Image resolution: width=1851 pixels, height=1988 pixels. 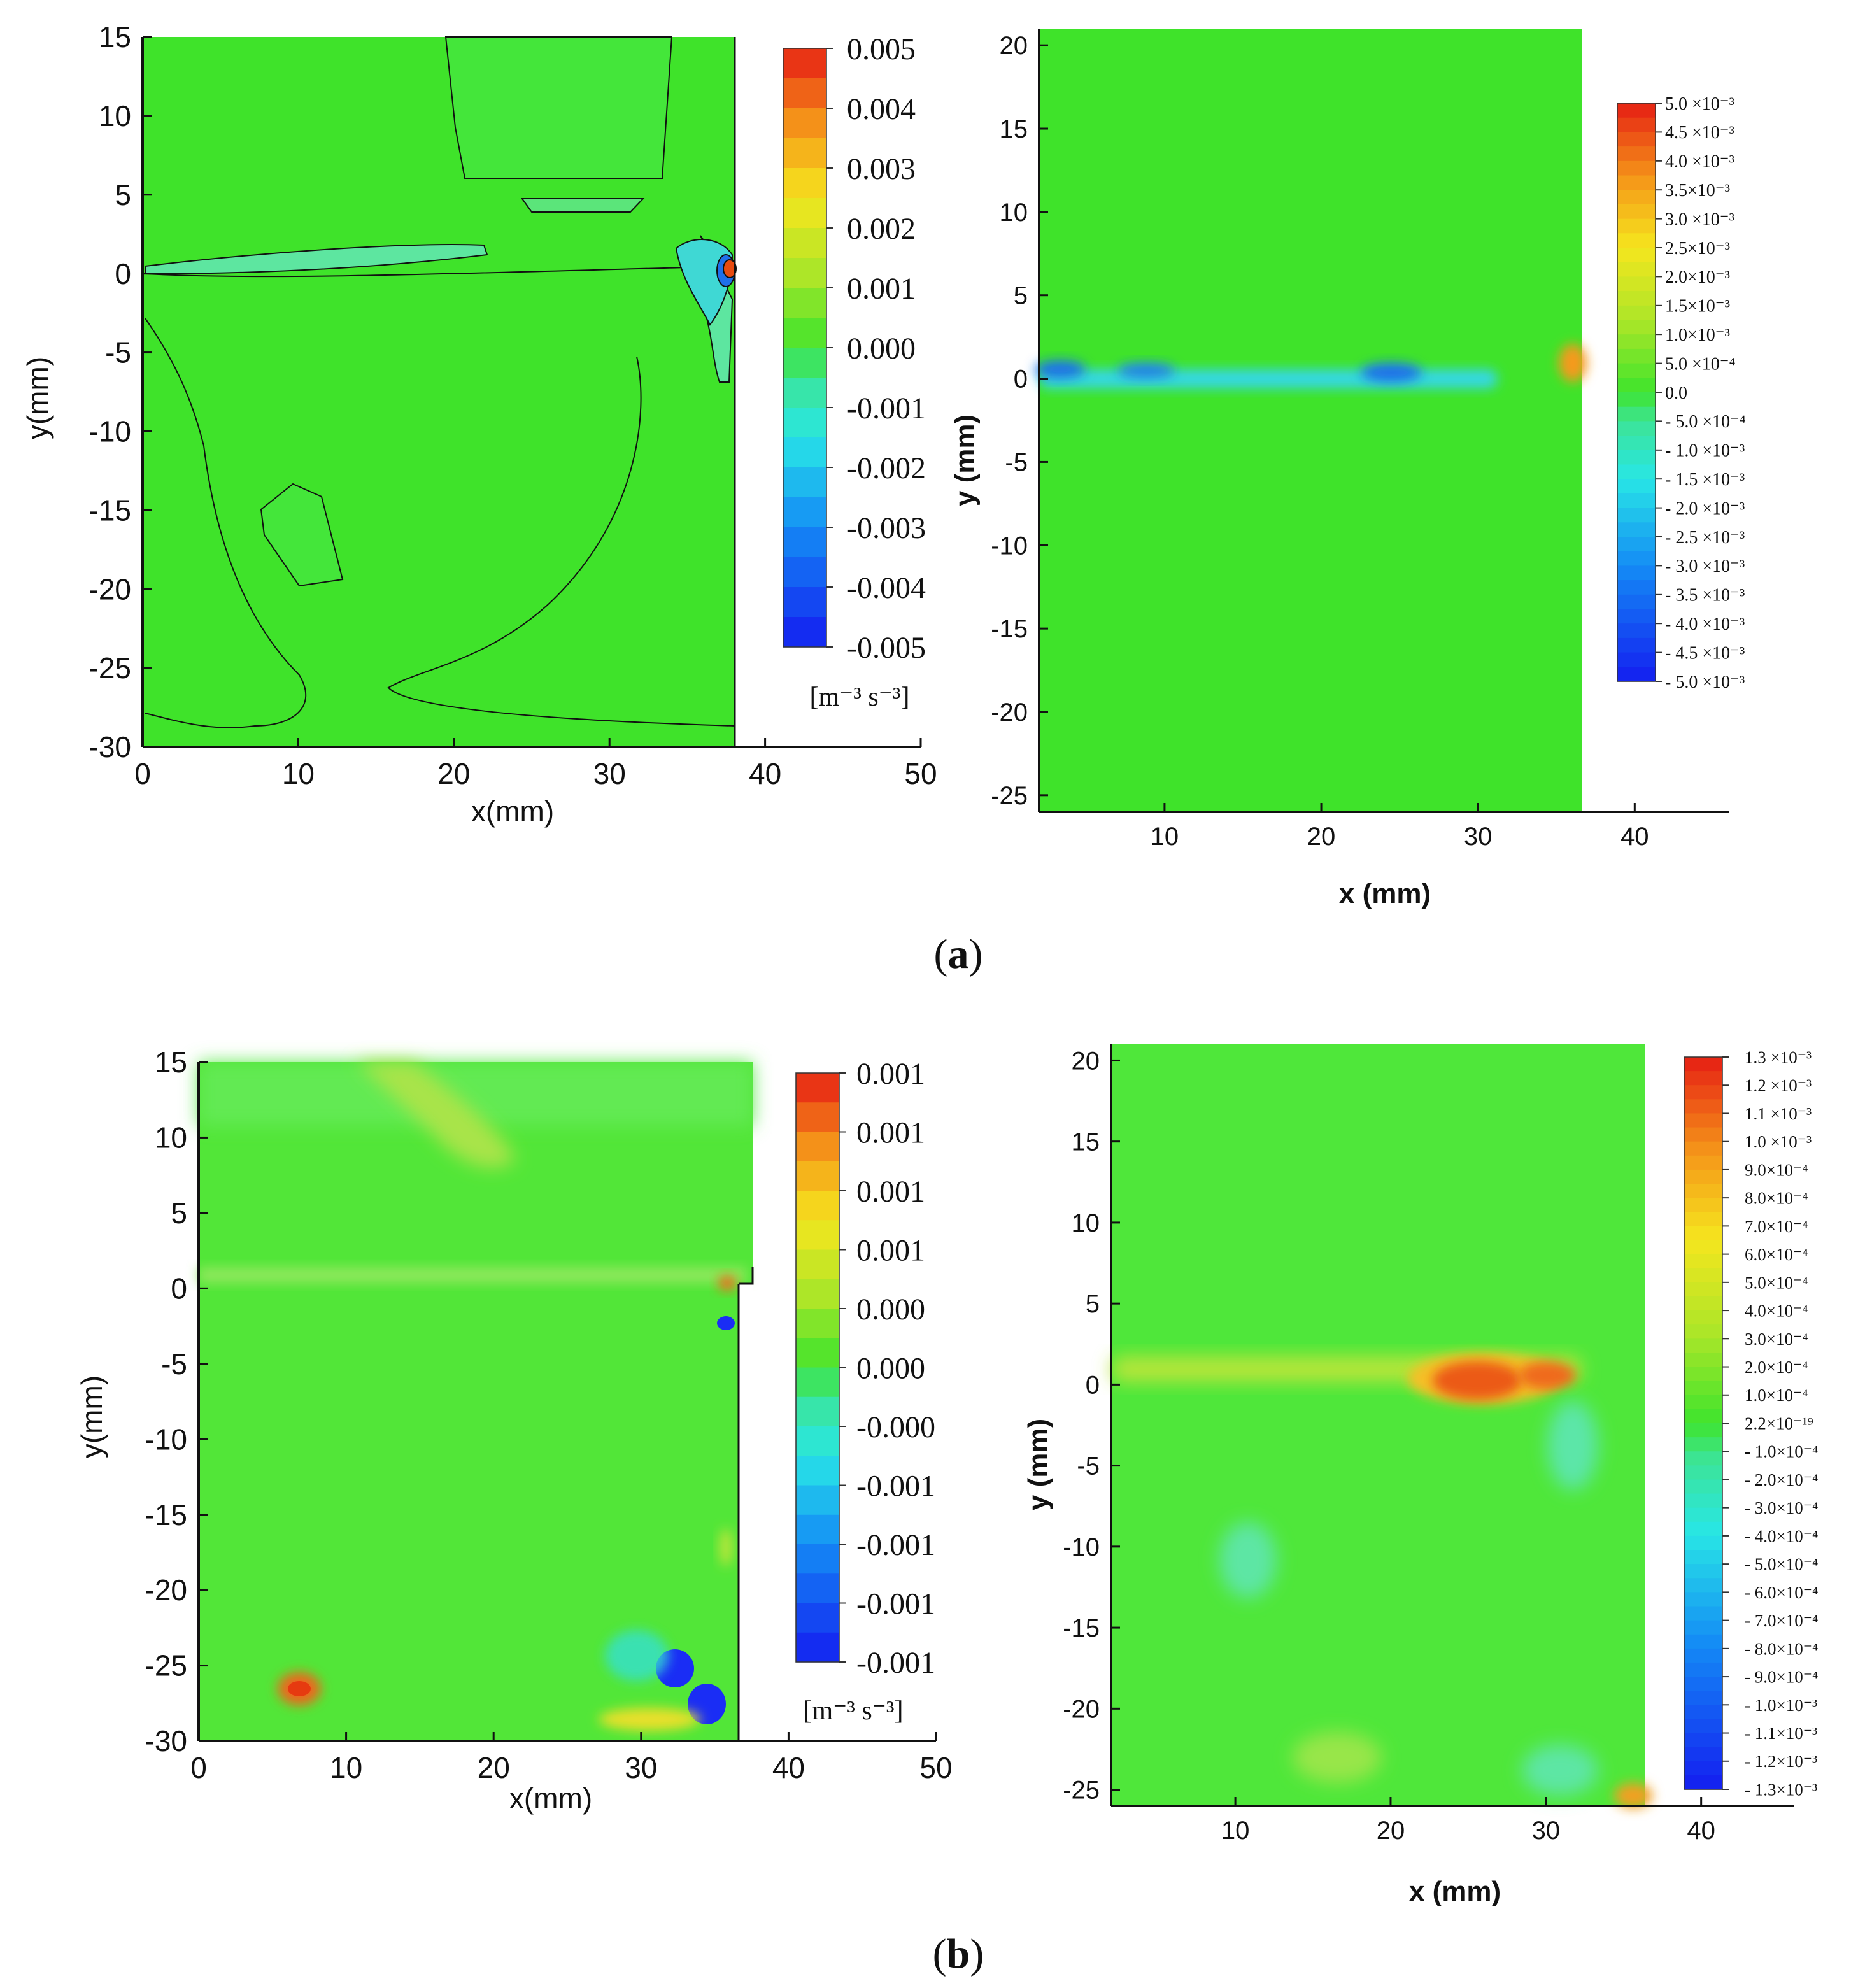 What do you see at coordinates (958, 954) in the screenshot?
I see `panel-label-a: a` at bounding box center [958, 954].